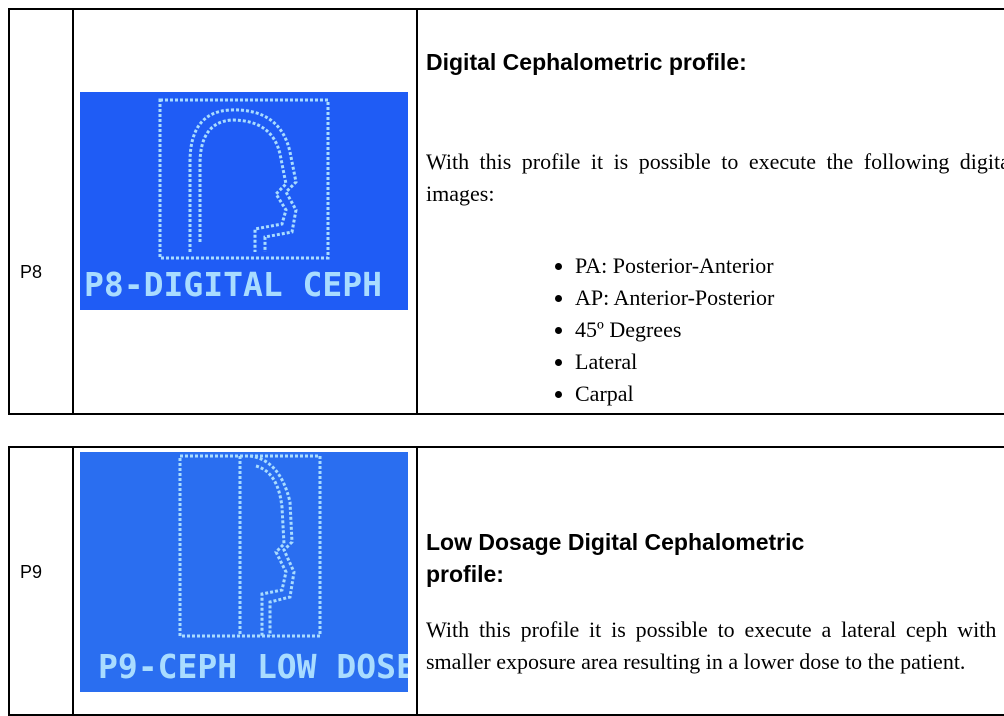 The height and width of the screenshot is (716, 1004). I want to click on heading: Digital Cephalometric profile:, so click(586, 62).